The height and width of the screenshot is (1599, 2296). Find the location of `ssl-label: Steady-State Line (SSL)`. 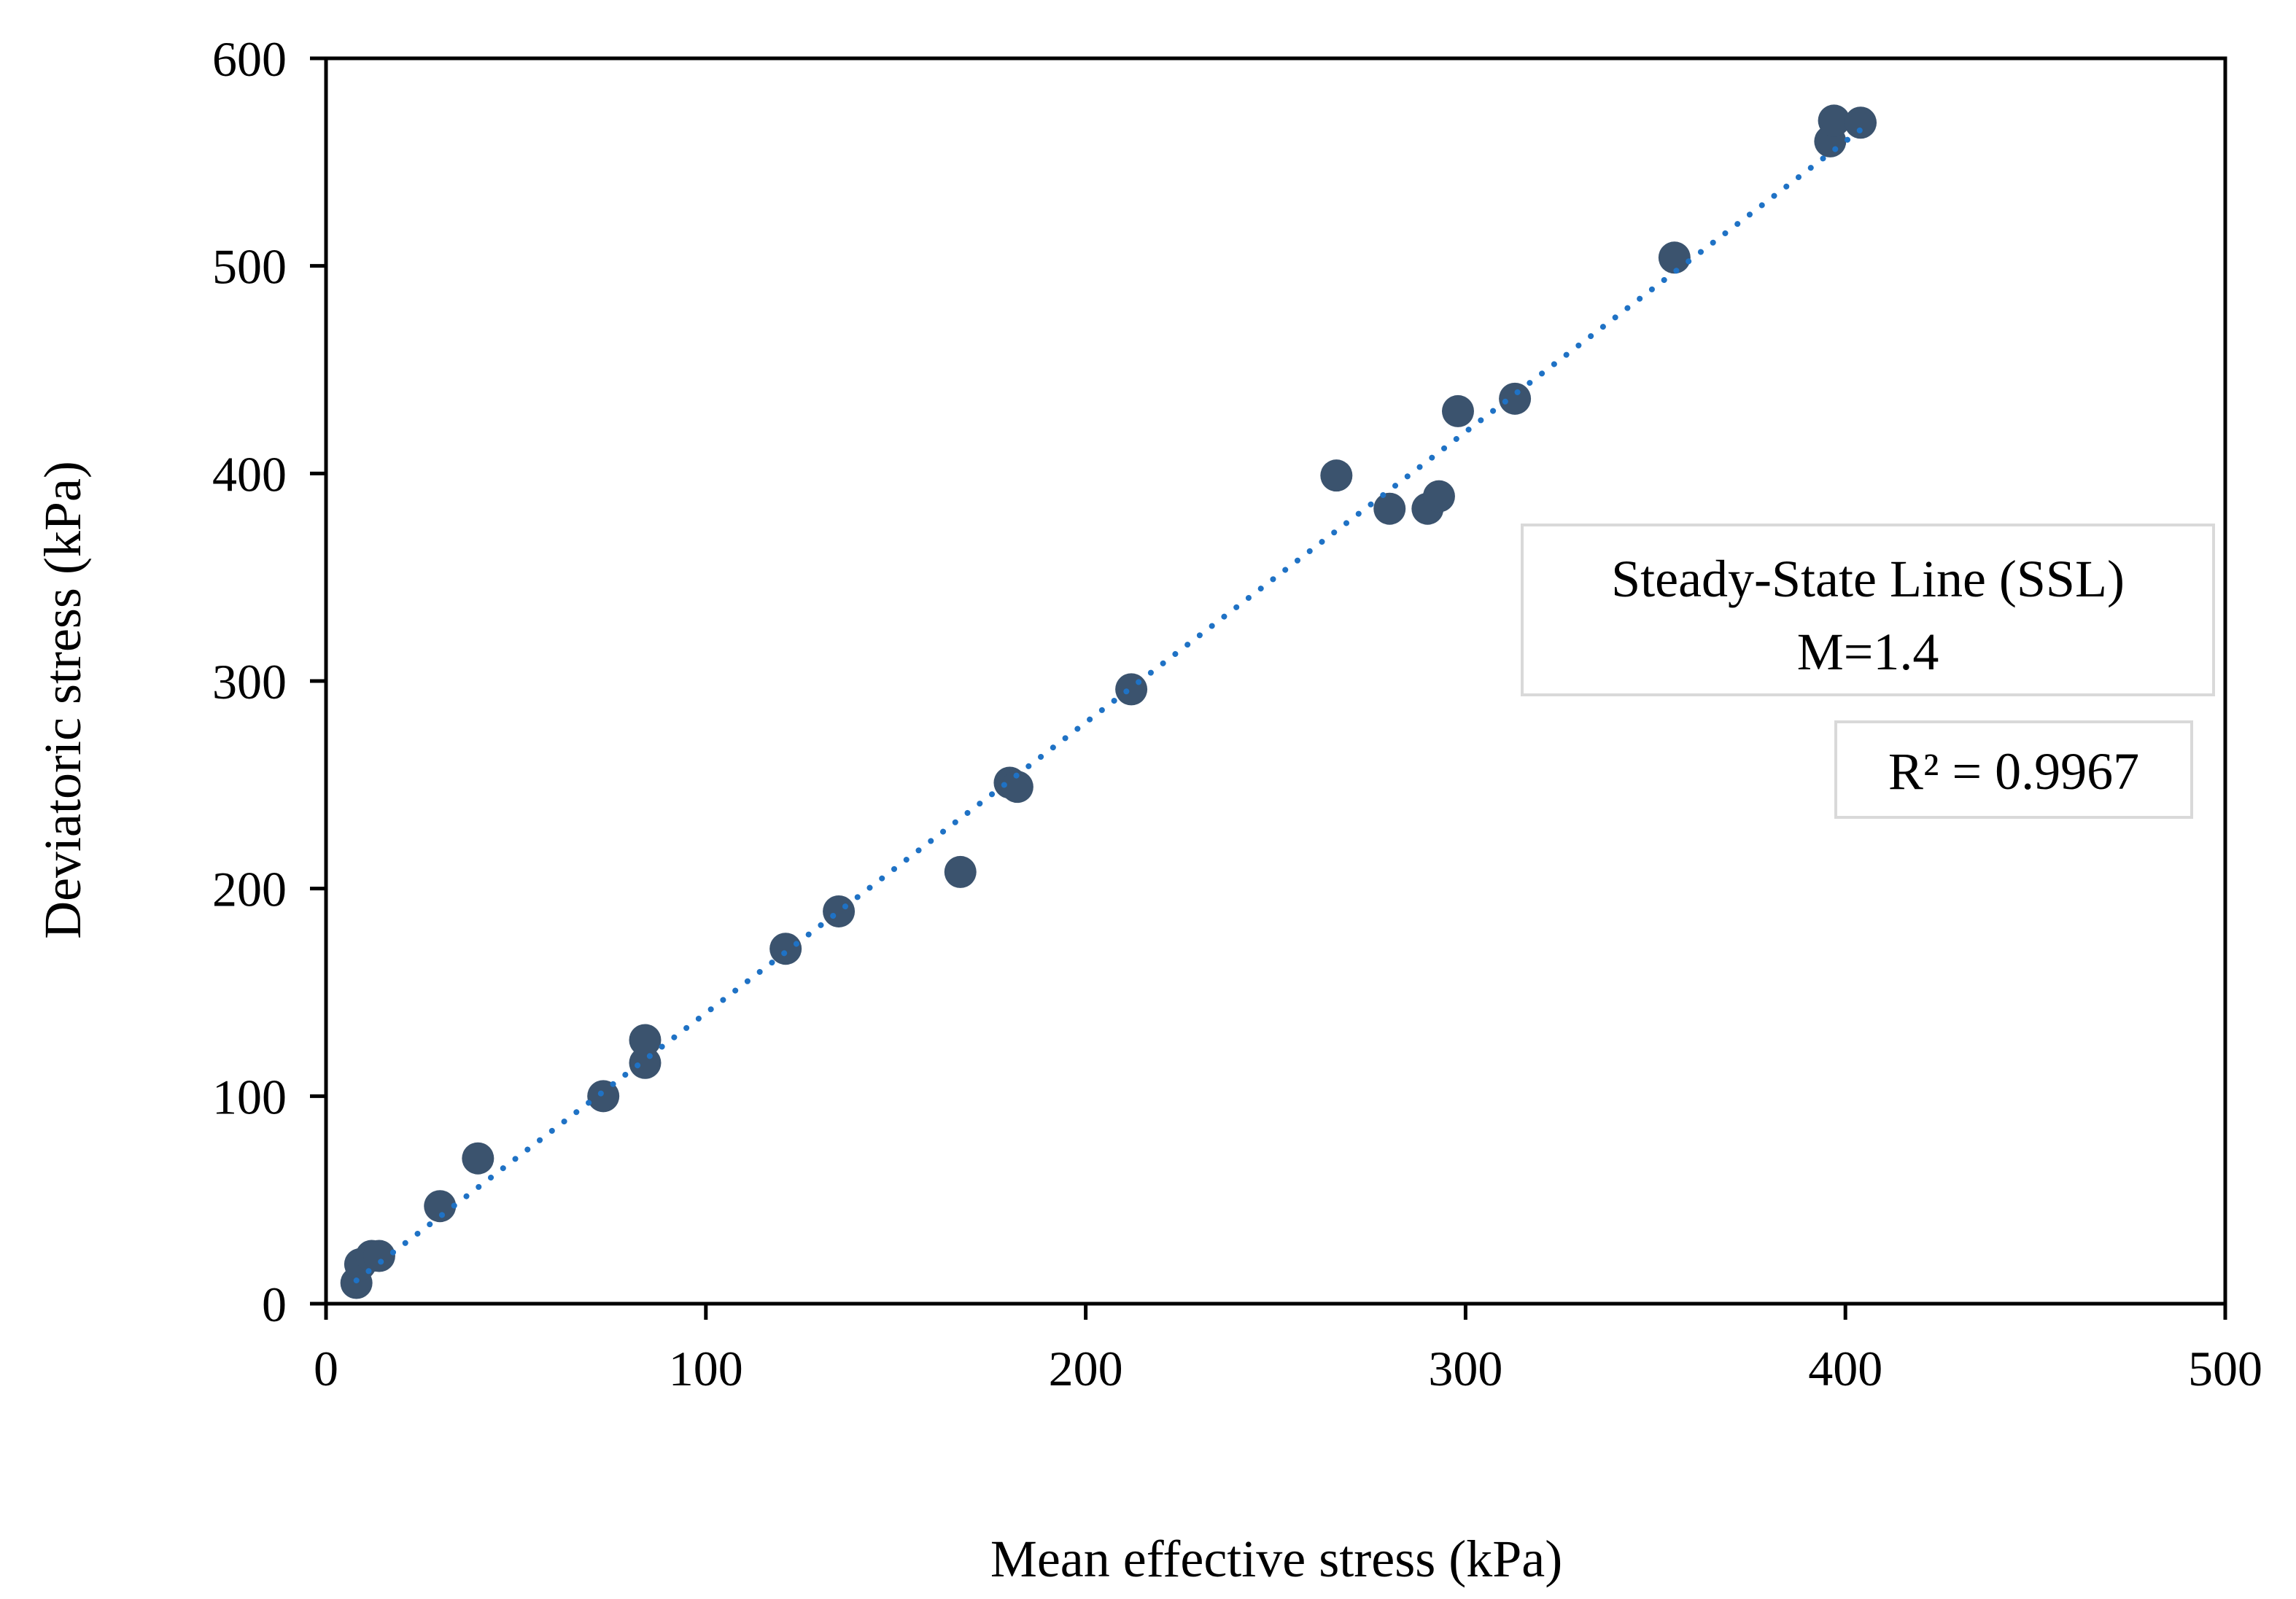

ssl-label: Steady-State Line (SSL) is located at coordinates (1868, 579).